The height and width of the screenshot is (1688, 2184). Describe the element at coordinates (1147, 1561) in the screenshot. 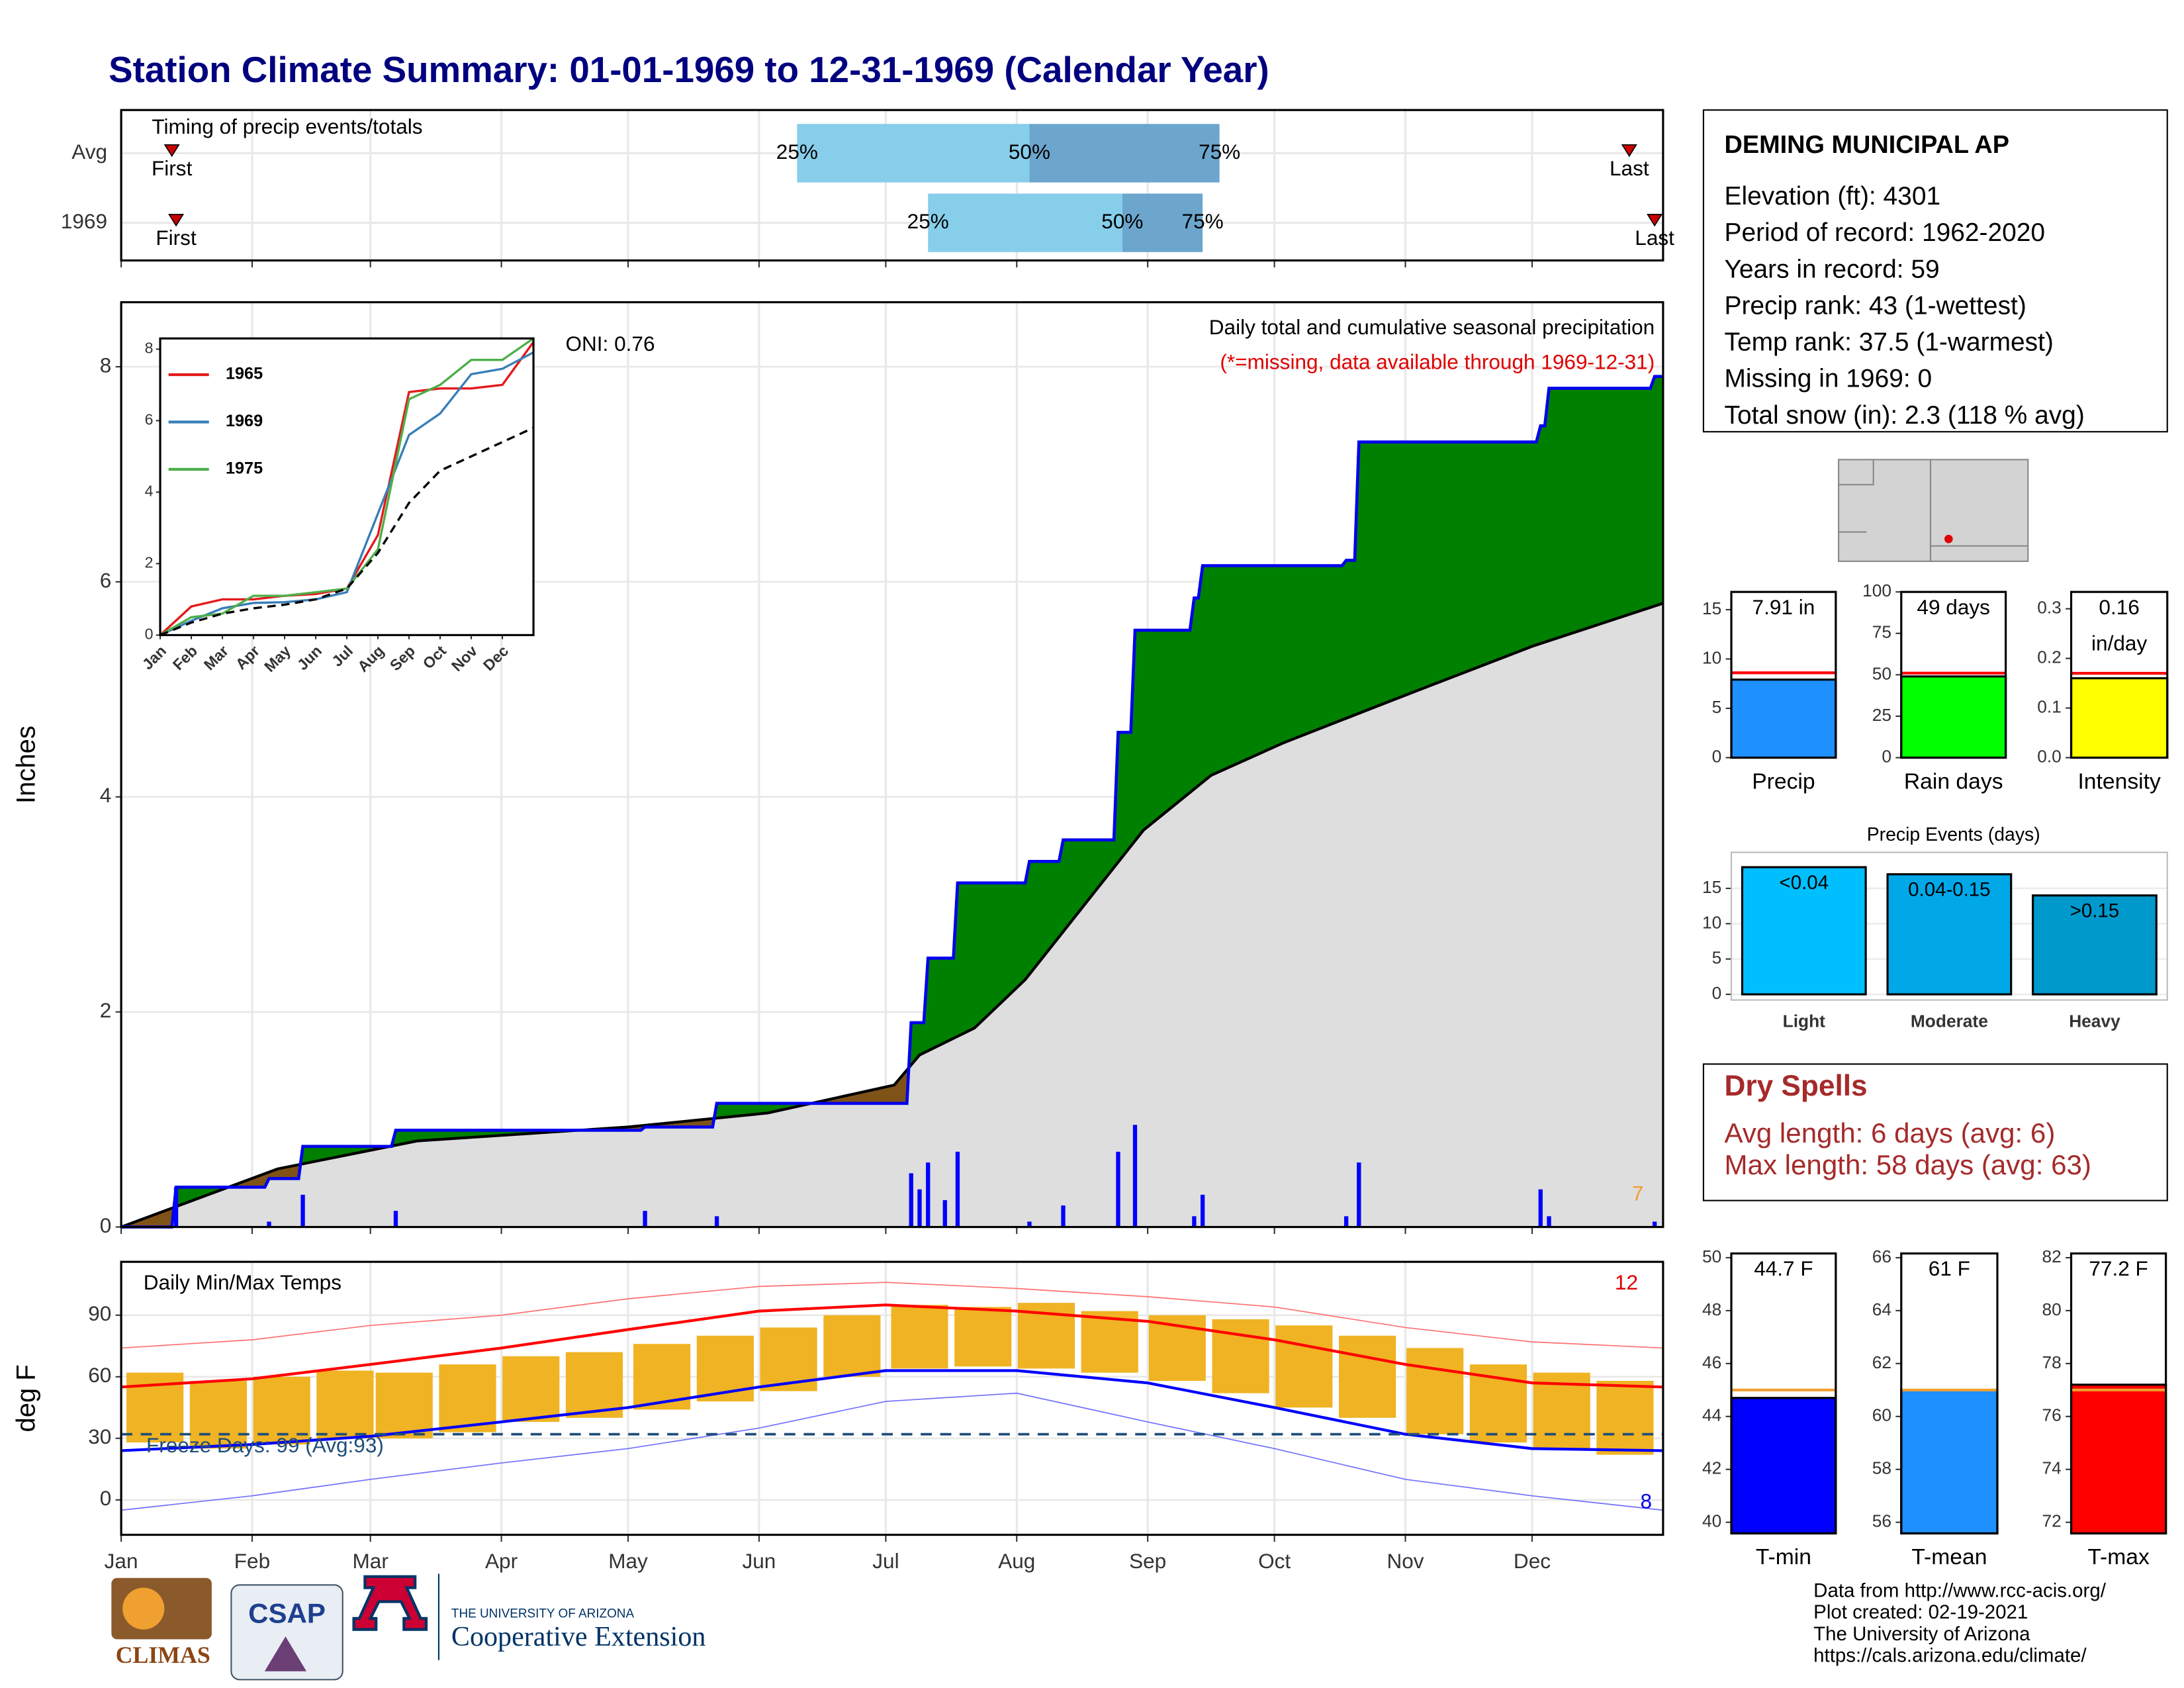

I see `x-tick-label: Sep` at that location.